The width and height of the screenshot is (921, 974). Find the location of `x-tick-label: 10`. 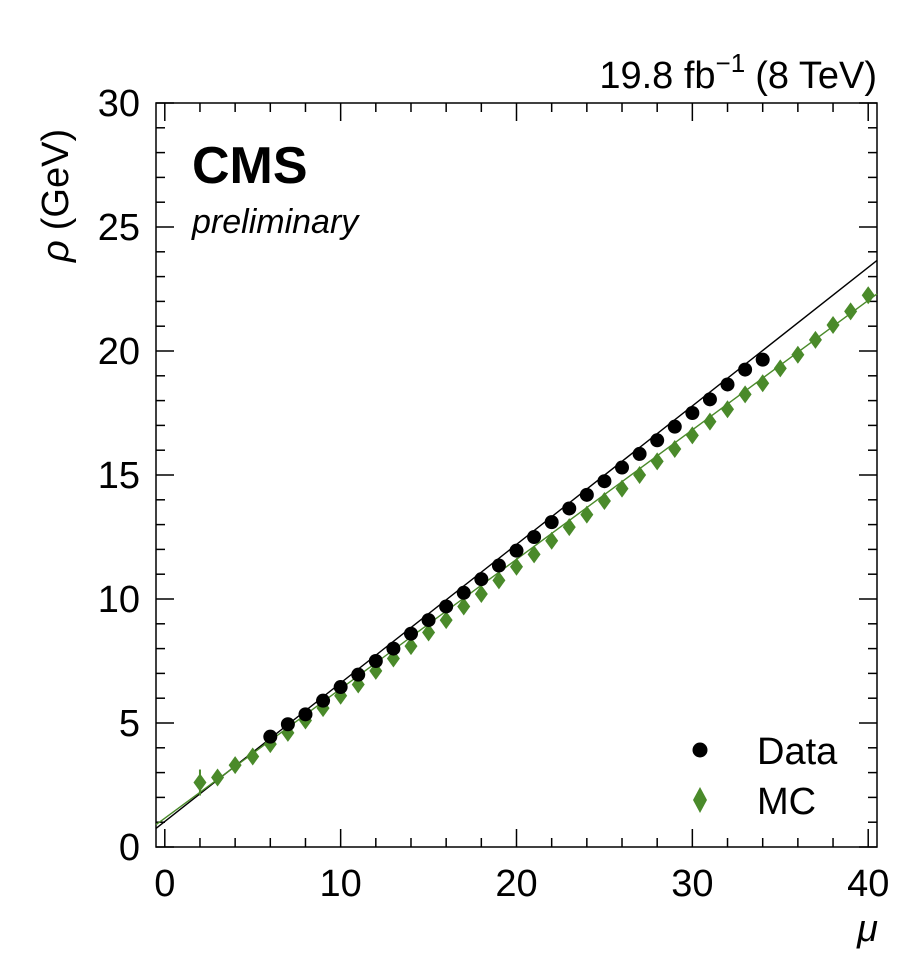

x-tick-label: 10 is located at coordinates (341, 884).